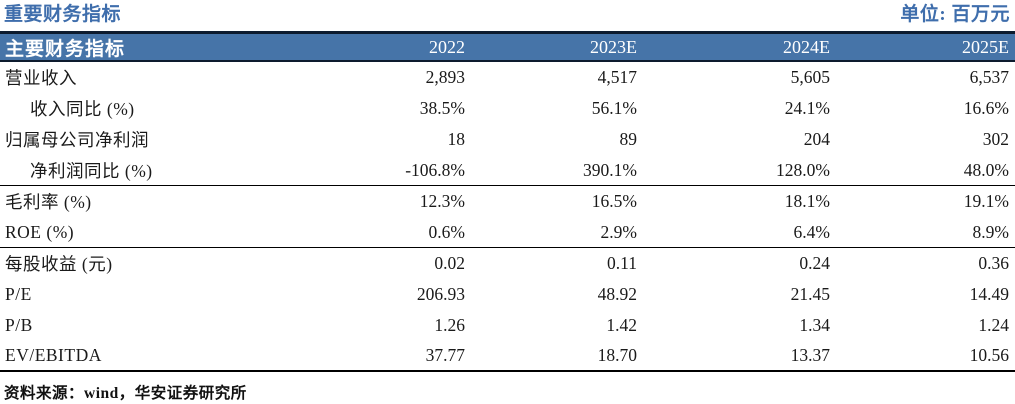  What do you see at coordinates (814, 325) in the screenshot?
I see `table-cell: 1.34` at bounding box center [814, 325].